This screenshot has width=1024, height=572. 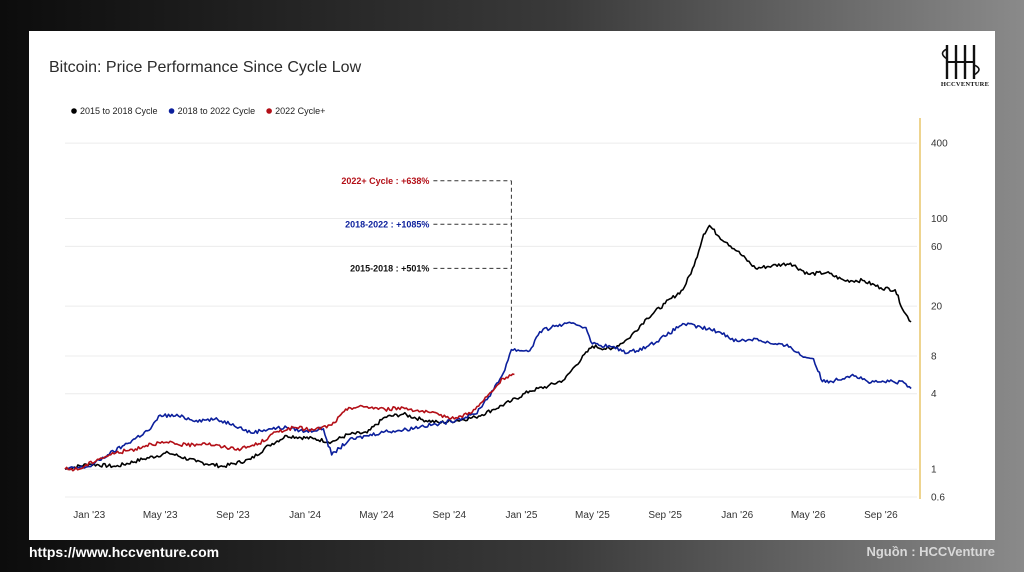 I want to click on x-tick-label-0: Jan '23, so click(x=89, y=515).